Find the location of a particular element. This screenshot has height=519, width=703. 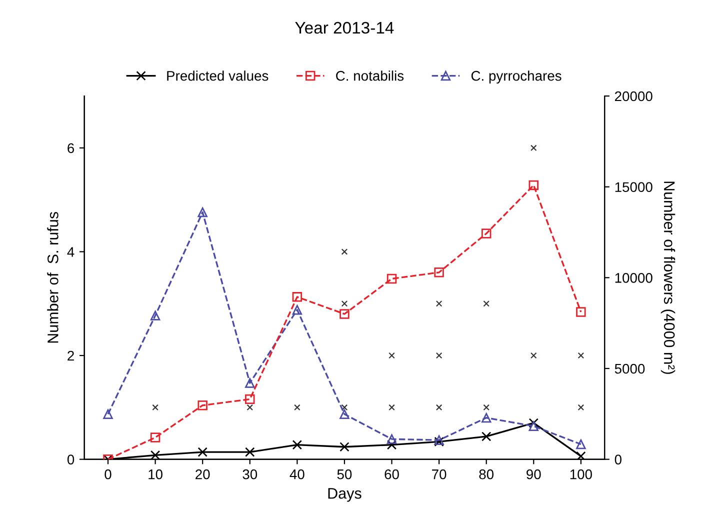

y-axis-title: Number of S. rufus is located at coordinates (52, 277).